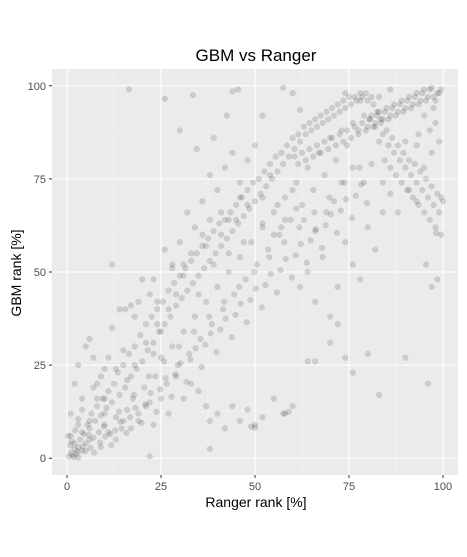  Describe the element at coordinates (255, 487) in the screenshot. I see `x-tick-label: 50` at that location.